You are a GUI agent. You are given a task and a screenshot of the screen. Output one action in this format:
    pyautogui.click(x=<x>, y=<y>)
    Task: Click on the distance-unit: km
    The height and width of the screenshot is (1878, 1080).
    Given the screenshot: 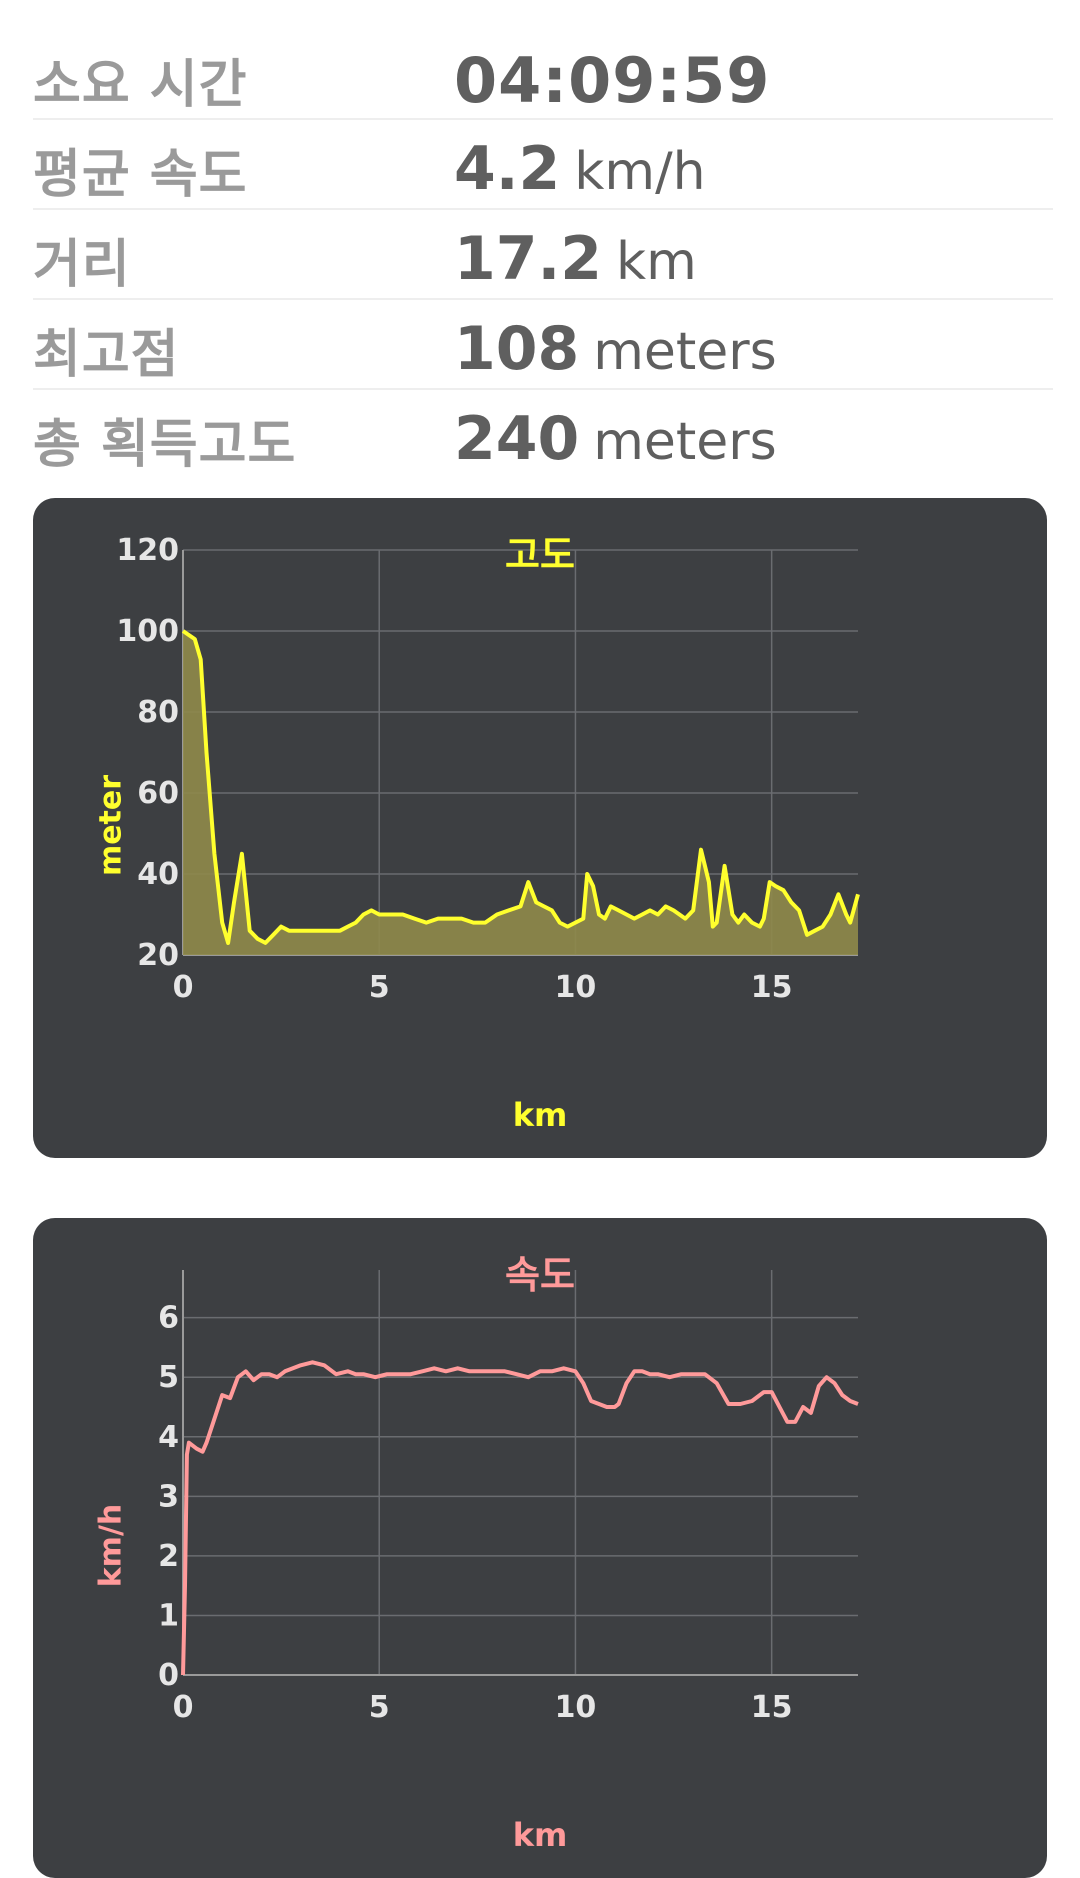 What is the action you would take?
    pyautogui.click(x=656, y=262)
    